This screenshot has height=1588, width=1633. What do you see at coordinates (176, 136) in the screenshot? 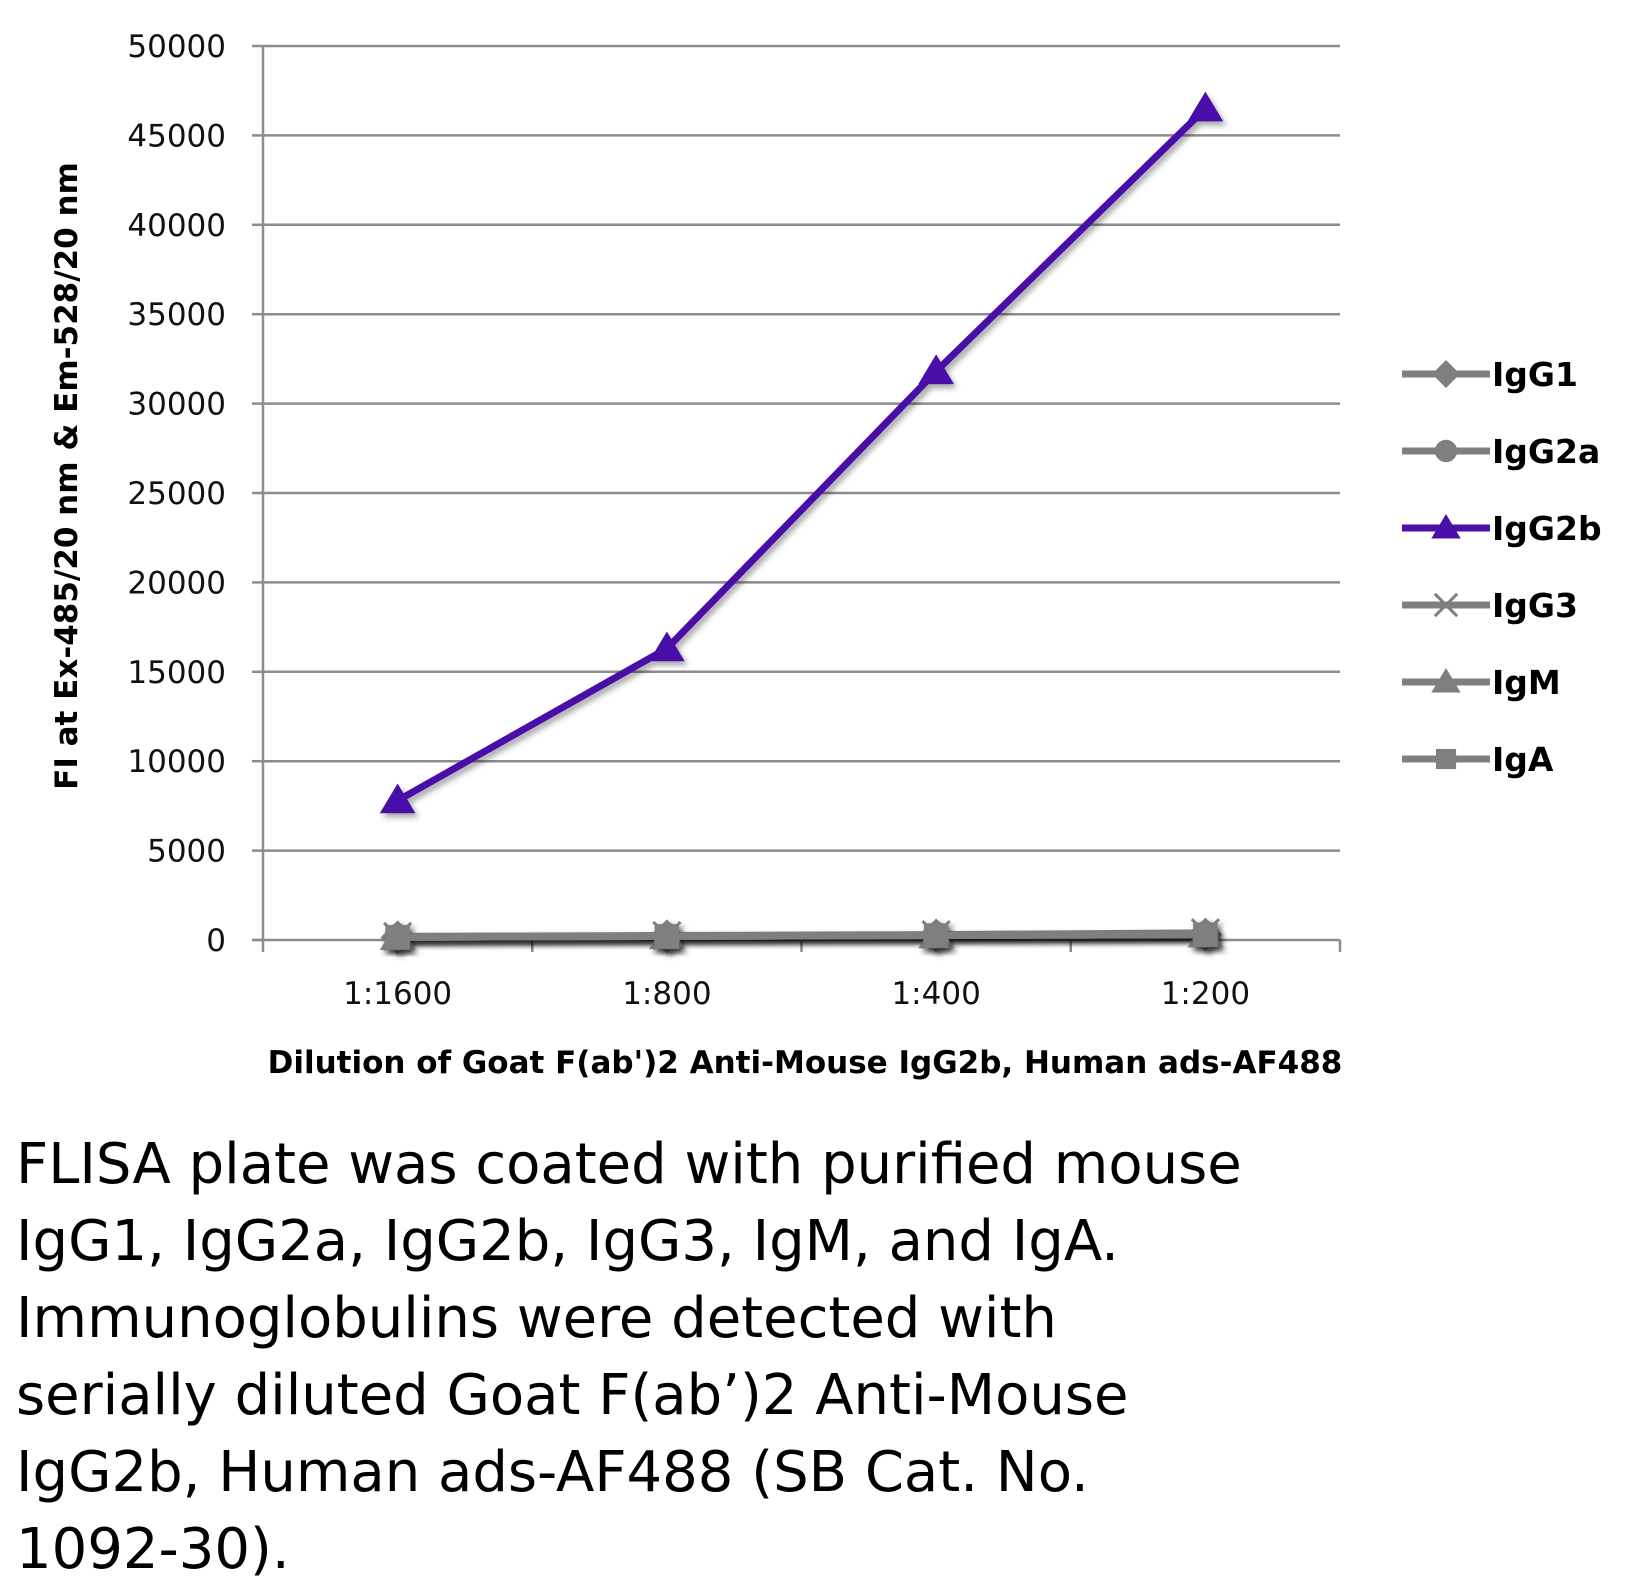
I see `y-tick-label: 45000` at bounding box center [176, 136].